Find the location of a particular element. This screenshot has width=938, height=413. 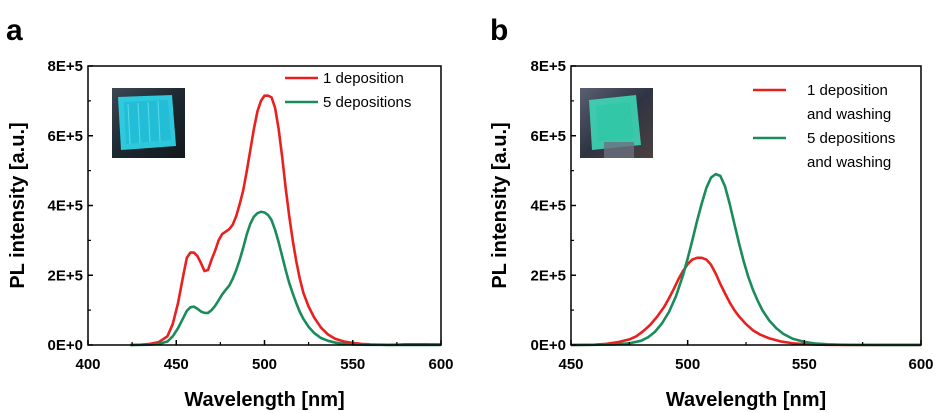

legend: 1 deposition 5 depositions is located at coordinates (348, 90).